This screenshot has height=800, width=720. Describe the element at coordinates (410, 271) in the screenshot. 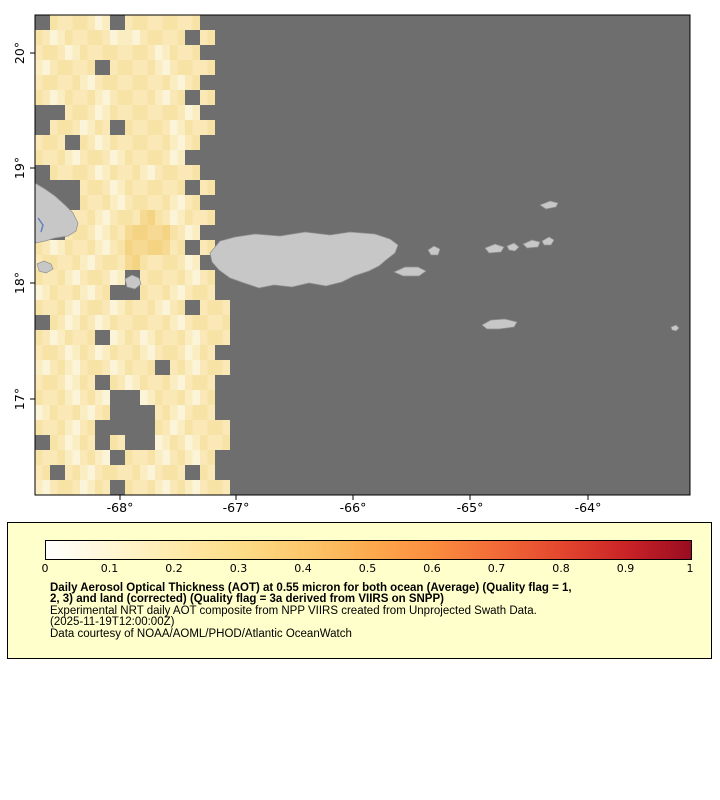

I see `vieques` at that location.